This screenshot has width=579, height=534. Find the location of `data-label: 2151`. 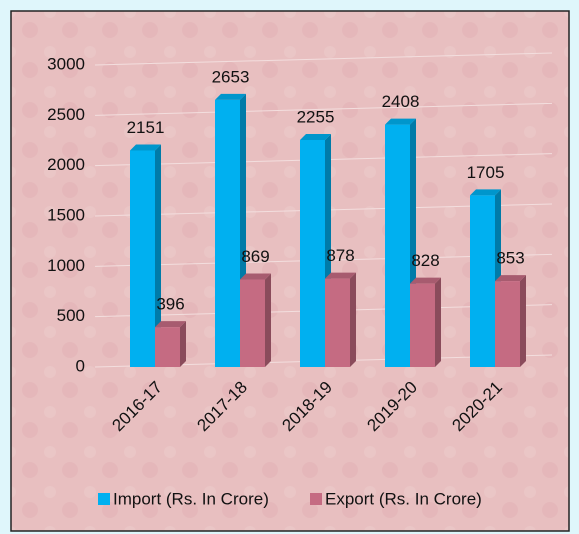

data-label: 2151 is located at coordinates (146, 127).